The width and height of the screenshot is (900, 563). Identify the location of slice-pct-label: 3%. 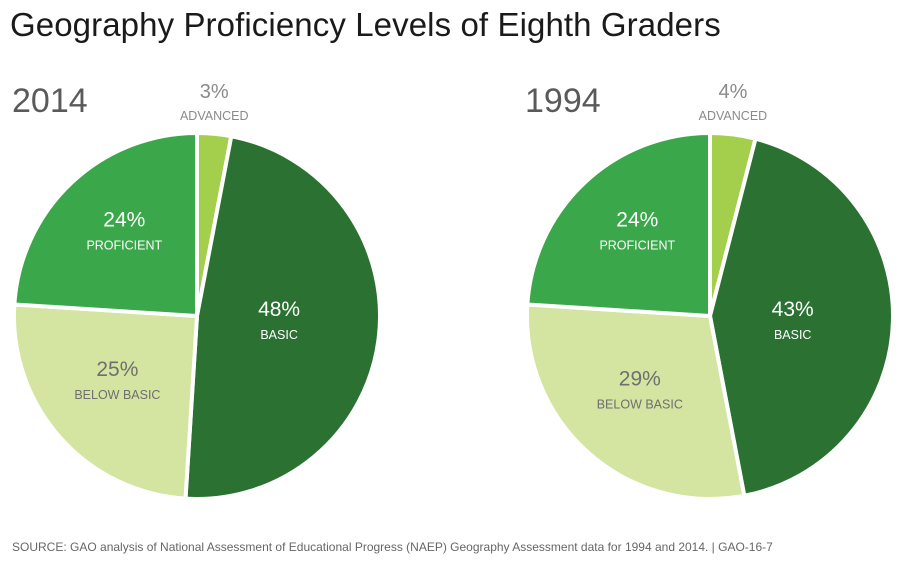
(214, 92).